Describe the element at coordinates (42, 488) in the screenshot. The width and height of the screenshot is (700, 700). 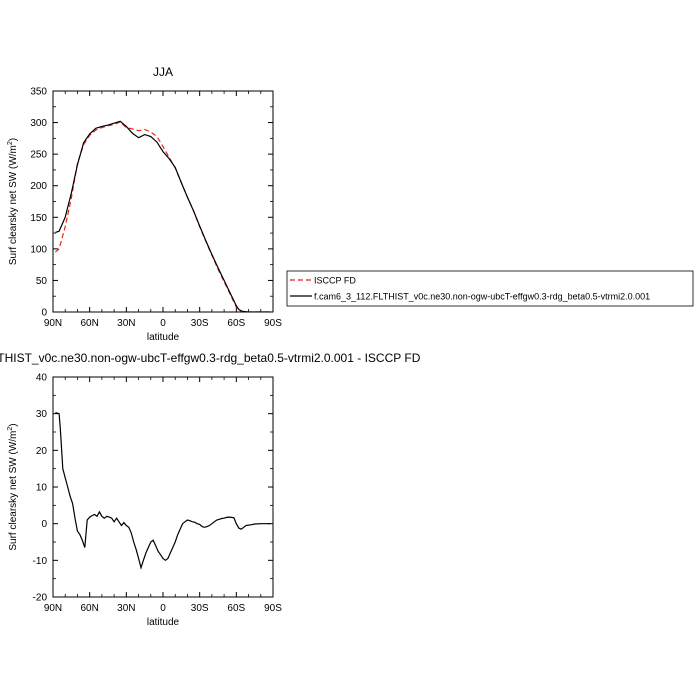
I see `chart2-y-tick-label: 10` at that location.